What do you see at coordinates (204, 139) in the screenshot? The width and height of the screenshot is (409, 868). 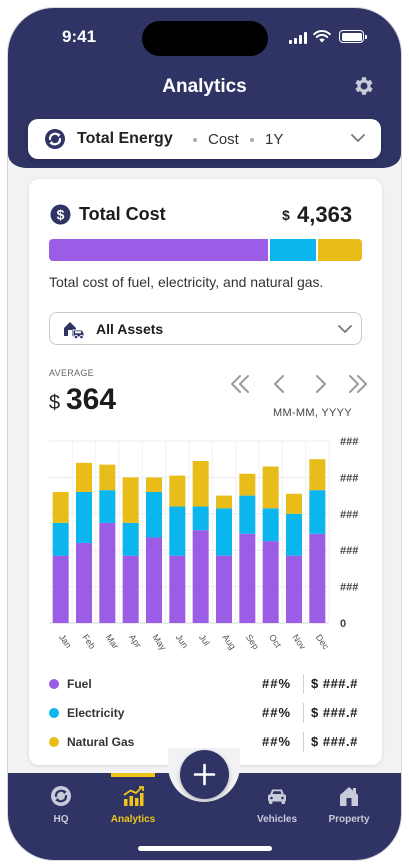 I see `energy-selector: Total Energy Cost 1Y` at bounding box center [204, 139].